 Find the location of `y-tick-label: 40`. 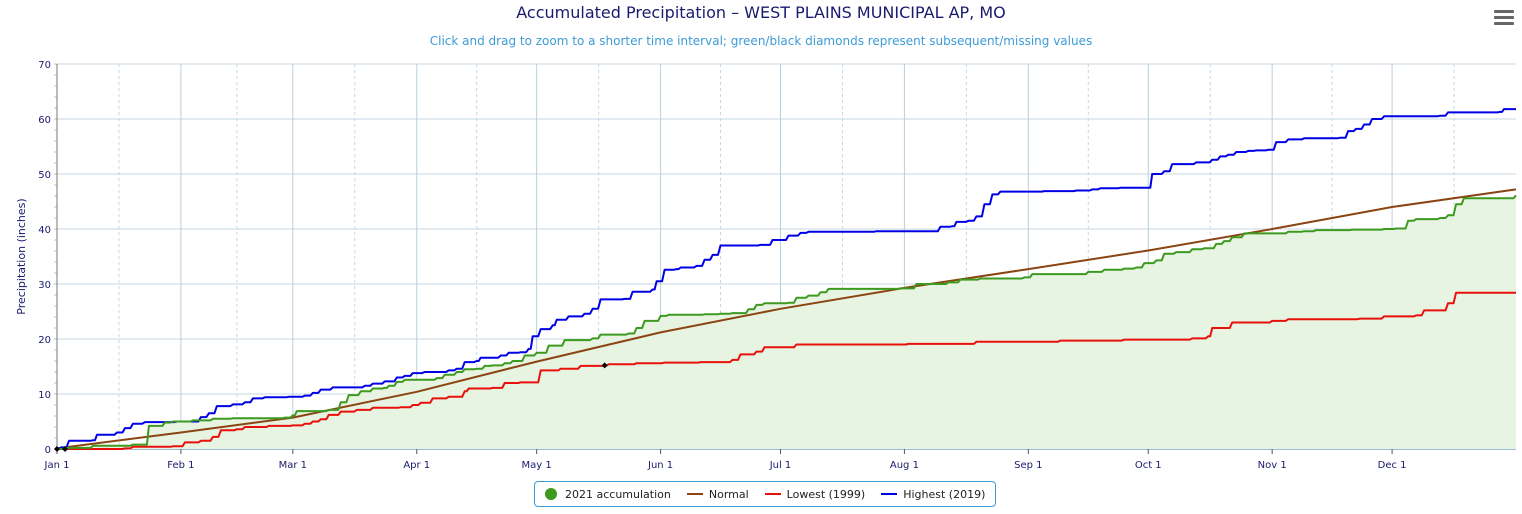

y-tick-label: 40 is located at coordinates (44, 230).